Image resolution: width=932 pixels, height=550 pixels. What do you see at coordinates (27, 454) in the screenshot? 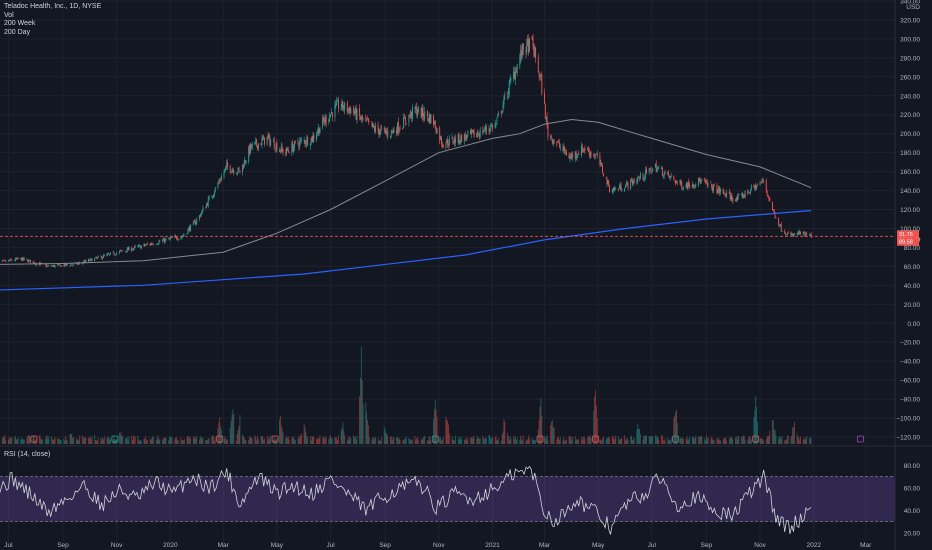
I see `rsi-legend: RSI (14, close)` at bounding box center [27, 454].